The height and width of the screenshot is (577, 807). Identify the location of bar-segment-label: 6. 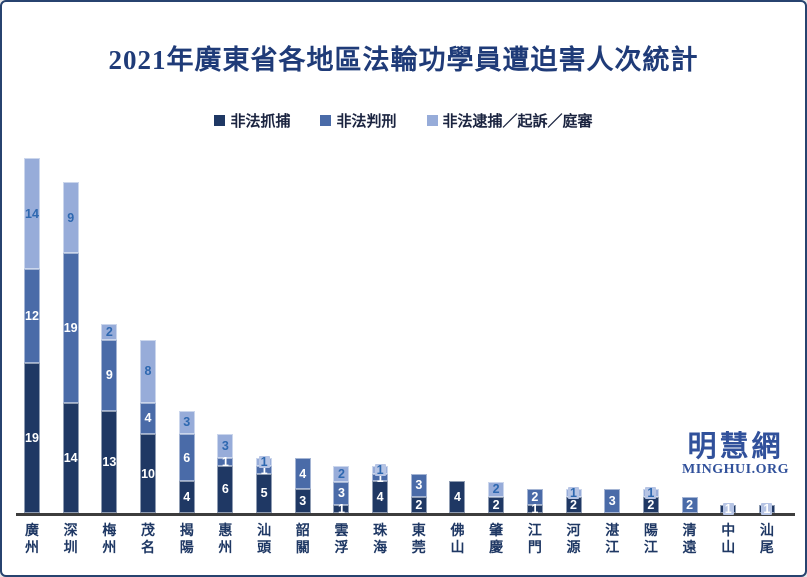
(225, 489).